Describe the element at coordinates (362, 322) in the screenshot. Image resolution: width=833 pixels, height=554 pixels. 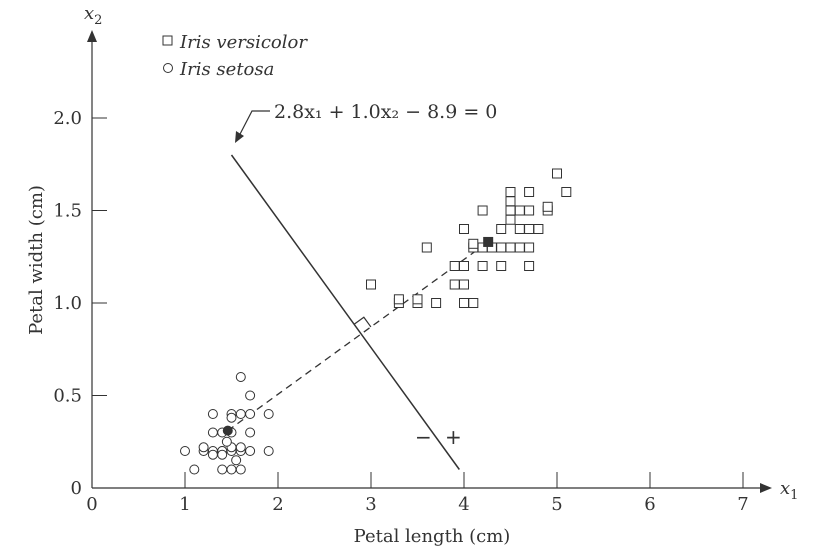
I see `right-angle-marker` at that location.